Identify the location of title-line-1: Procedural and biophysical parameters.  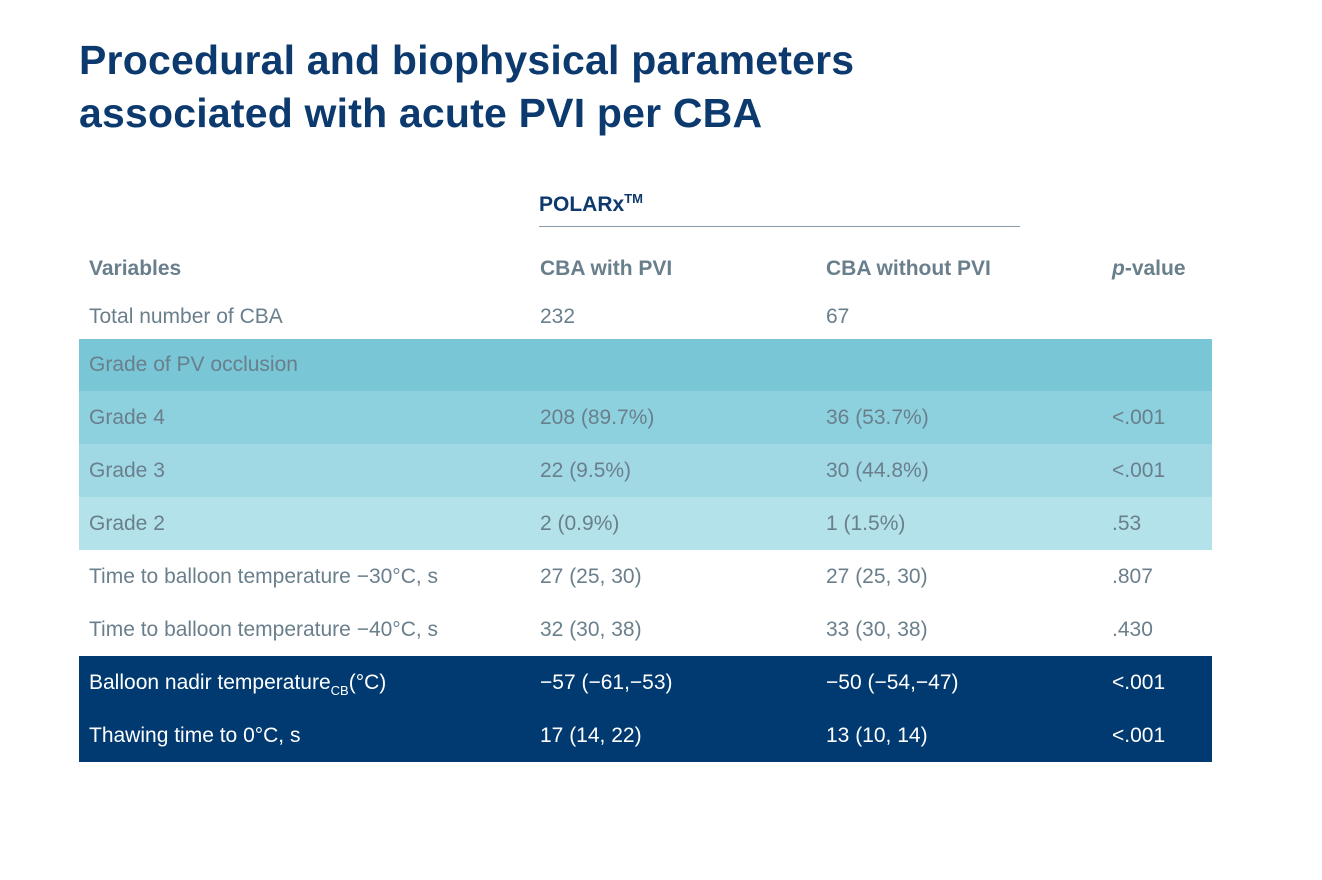
(467, 60).